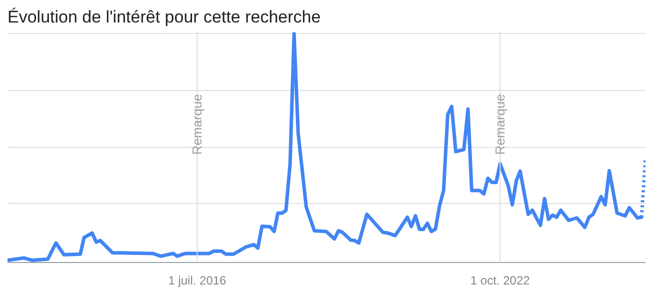 This screenshot has width=654, height=290. What do you see at coordinates (500, 281) in the screenshot?
I see `x-tick-label: 1 oct. 2022` at bounding box center [500, 281].